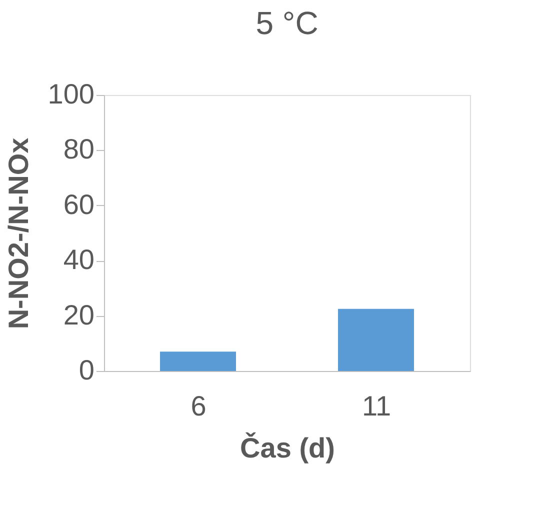  I want to click on y-tick-label: 80, so click(78, 149).